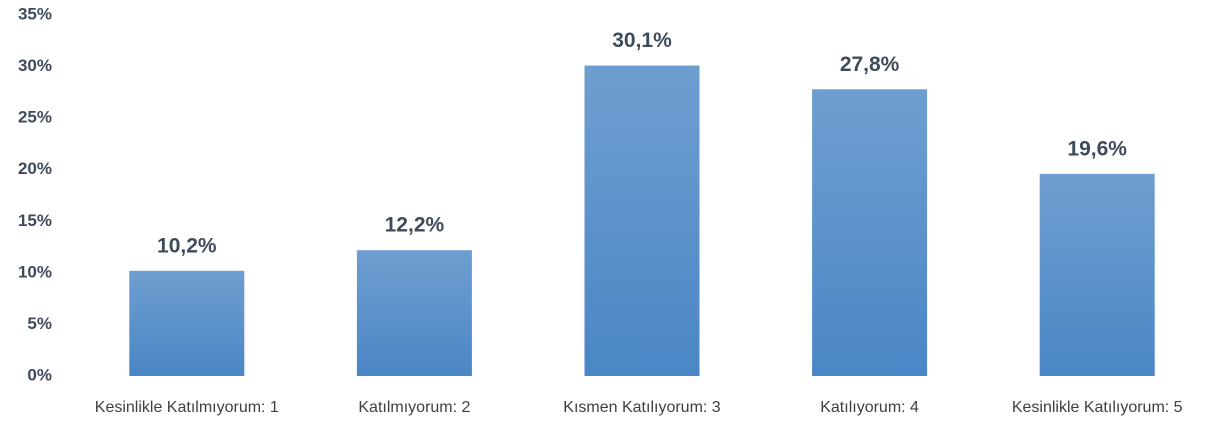 The image size is (1210, 422). Describe the element at coordinates (641, 407) in the screenshot. I see `x-tick-label: Kısmen Katılıyorum: 3` at that location.